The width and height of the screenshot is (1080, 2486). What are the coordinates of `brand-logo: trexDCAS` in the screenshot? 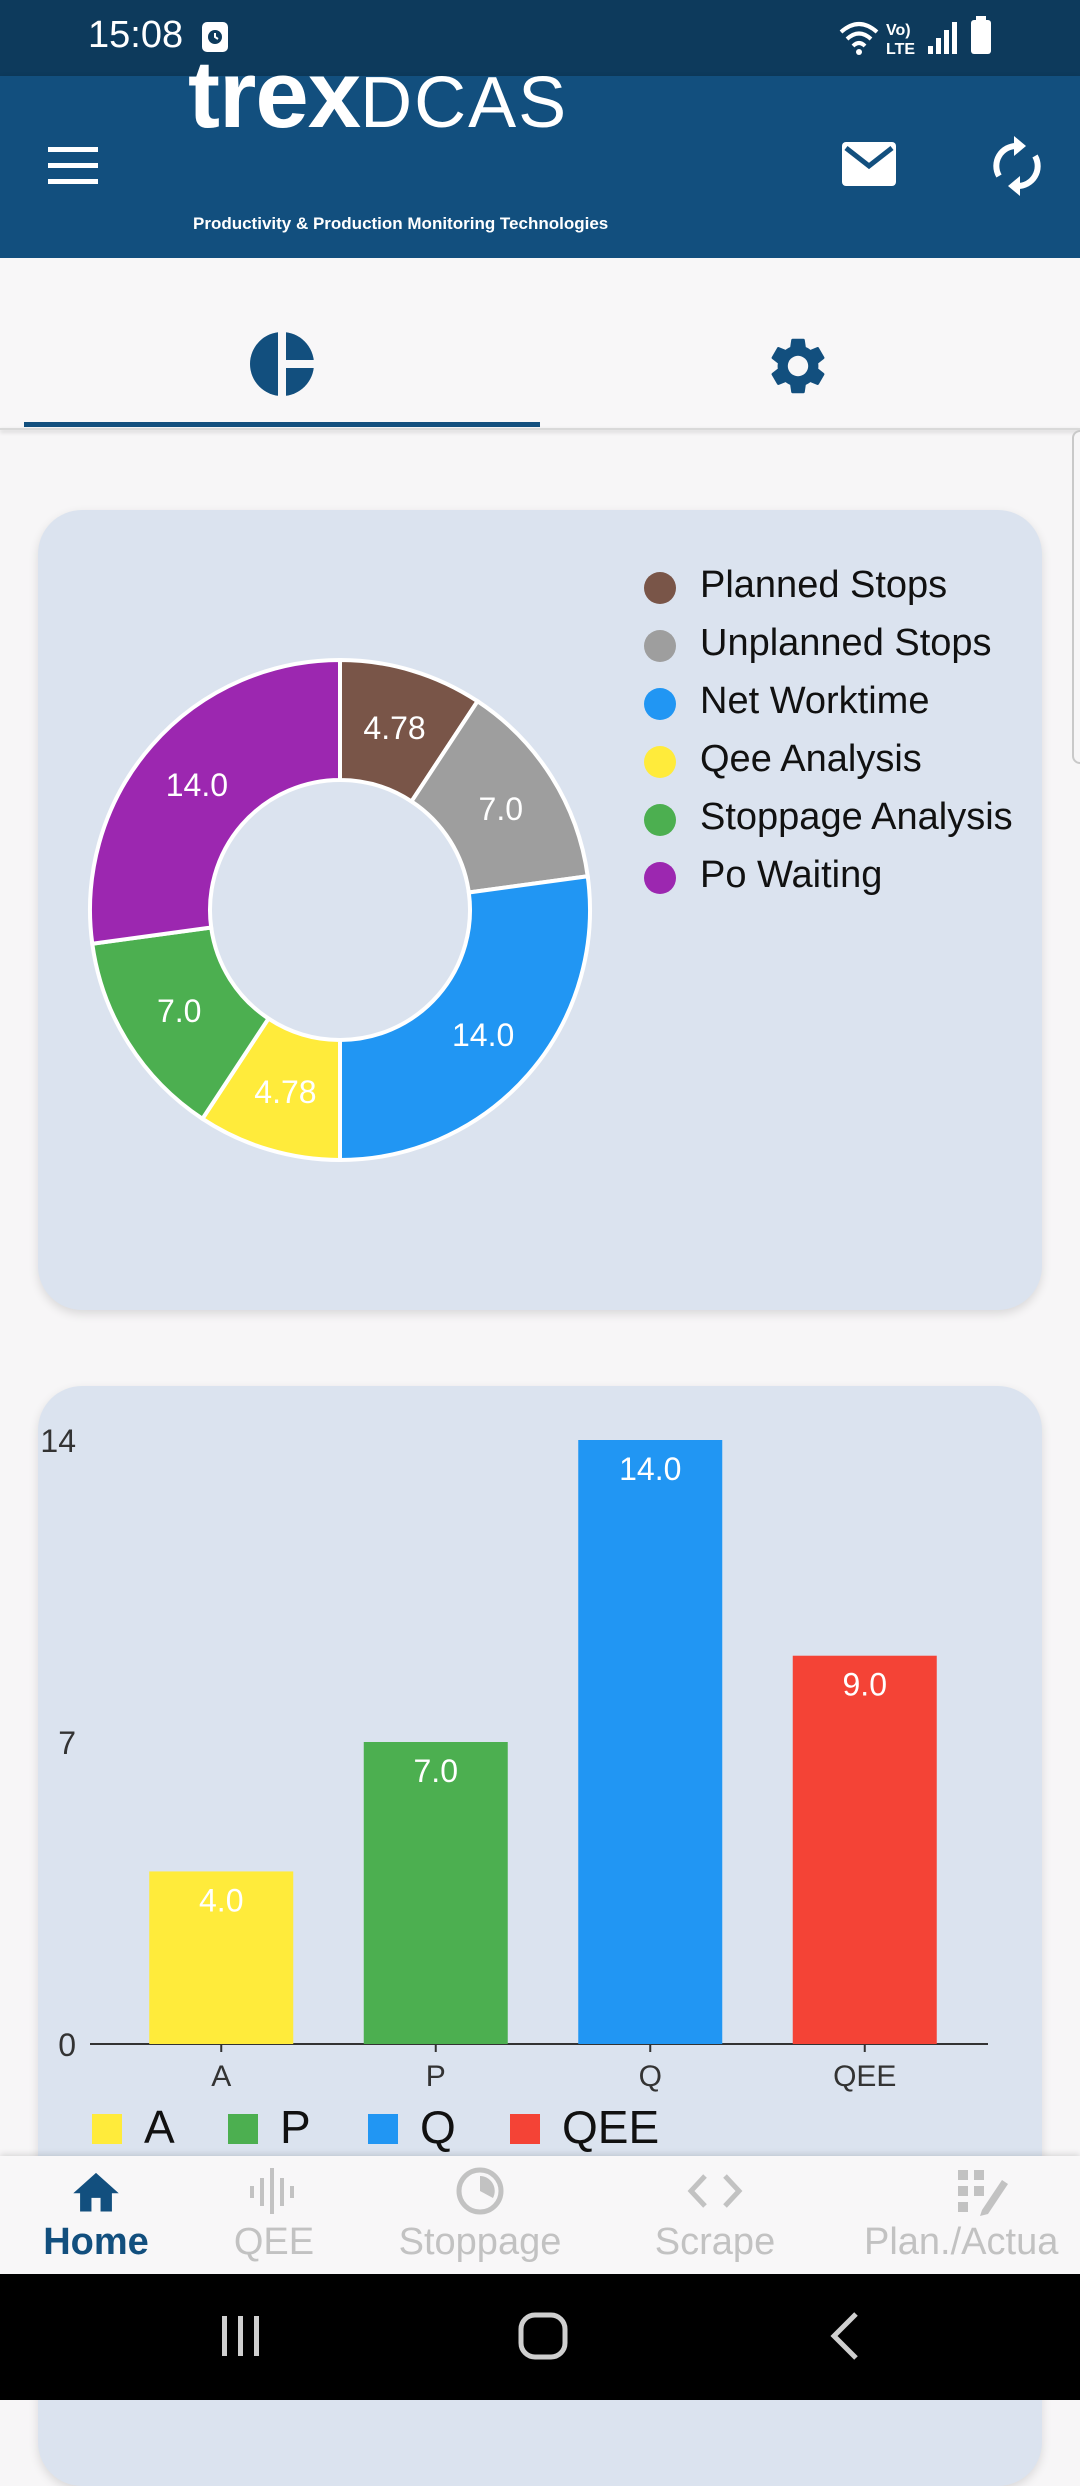 It's located at (378, 95).